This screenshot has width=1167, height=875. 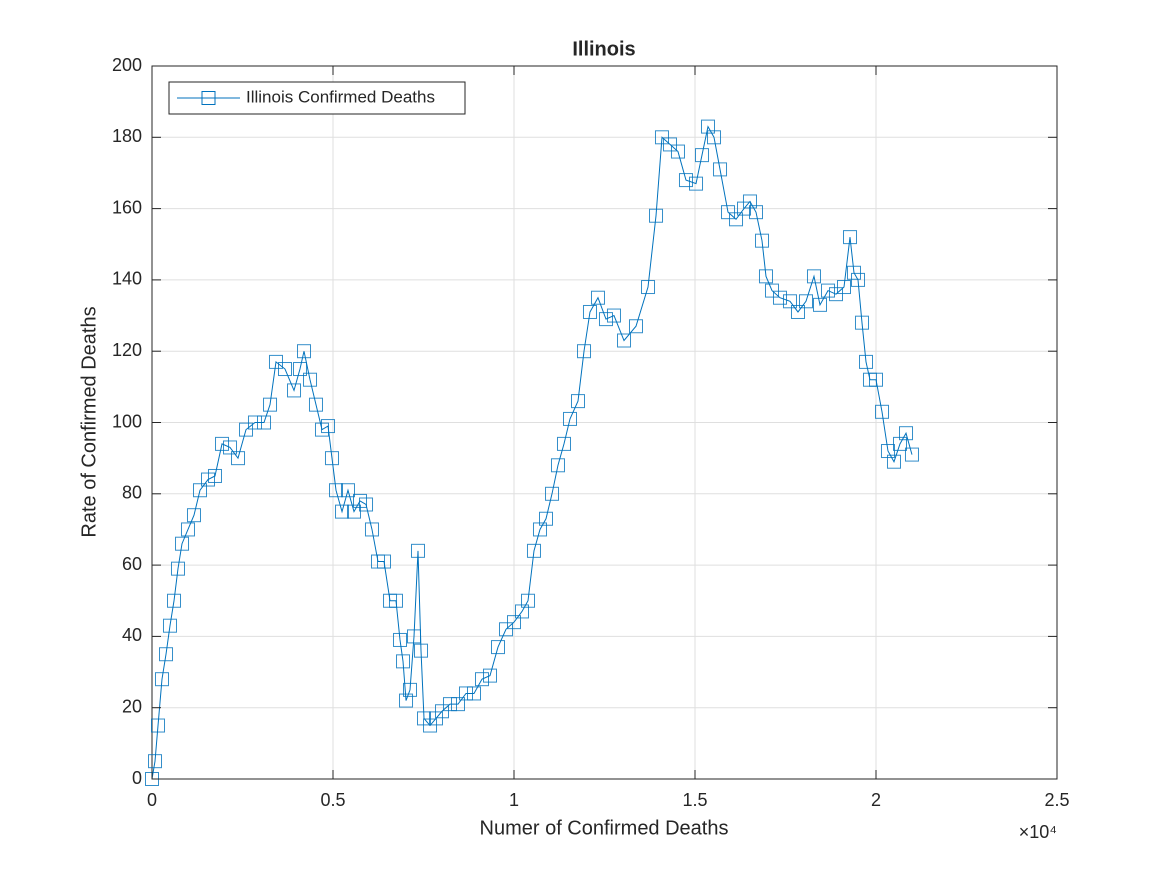 What do you see at coordinates (332, 800) in the screenshot?
I see `x-tick-label: 0.5` at bounding box center [332, 800].